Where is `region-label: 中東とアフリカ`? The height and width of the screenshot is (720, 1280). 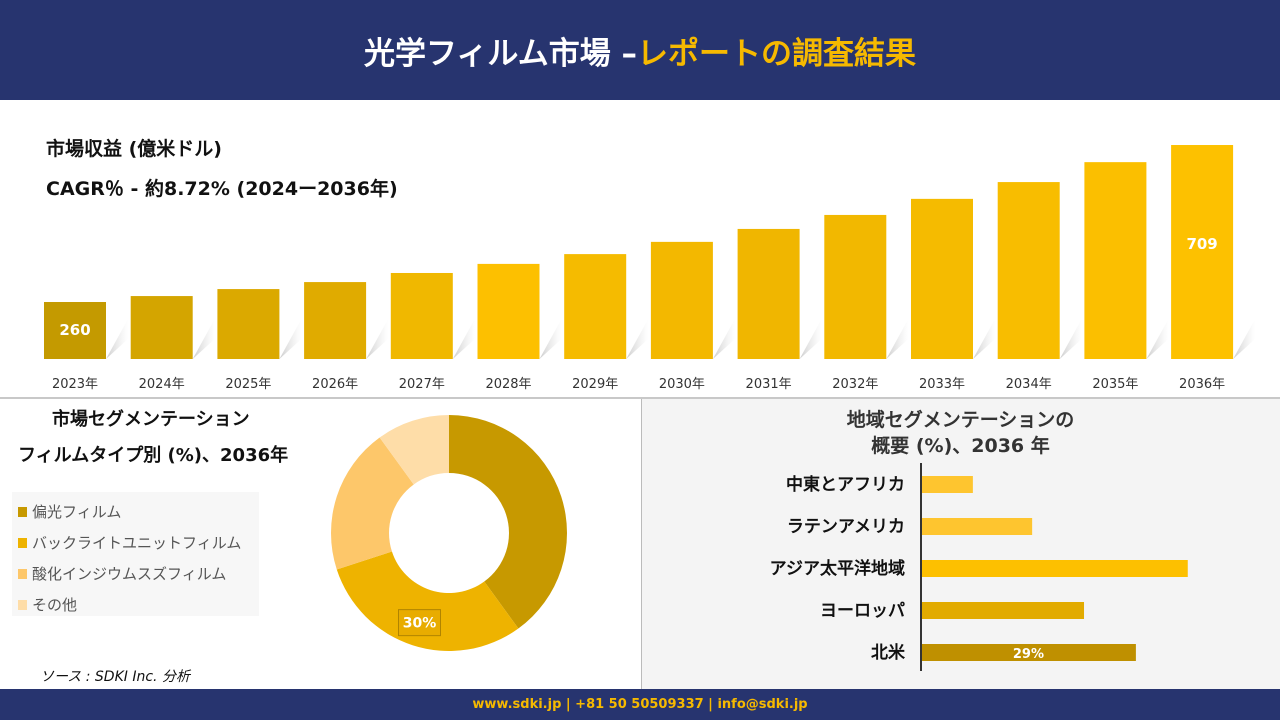 region-label: 中東とアフリカ is located at coordinates (845, 484).